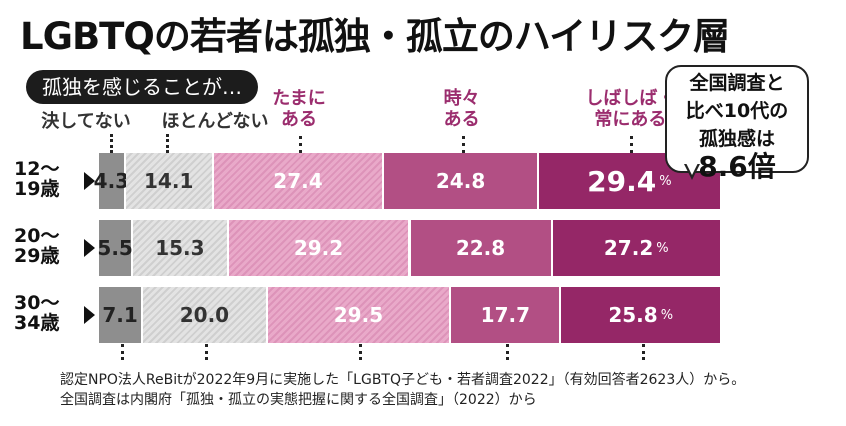 Image resolution: width=846 pixels, height=426 pixels. I want to click on row-label-line: 12〜, so click(37, 169).